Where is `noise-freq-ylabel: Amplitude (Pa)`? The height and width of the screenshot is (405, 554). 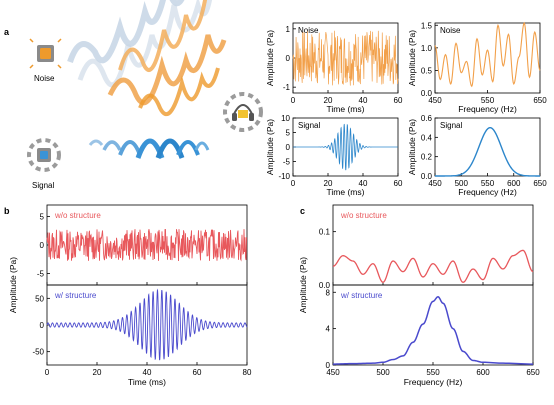
noise-freq-ylabel: Amplitude (Pa) is located at coordinates (412, 58).